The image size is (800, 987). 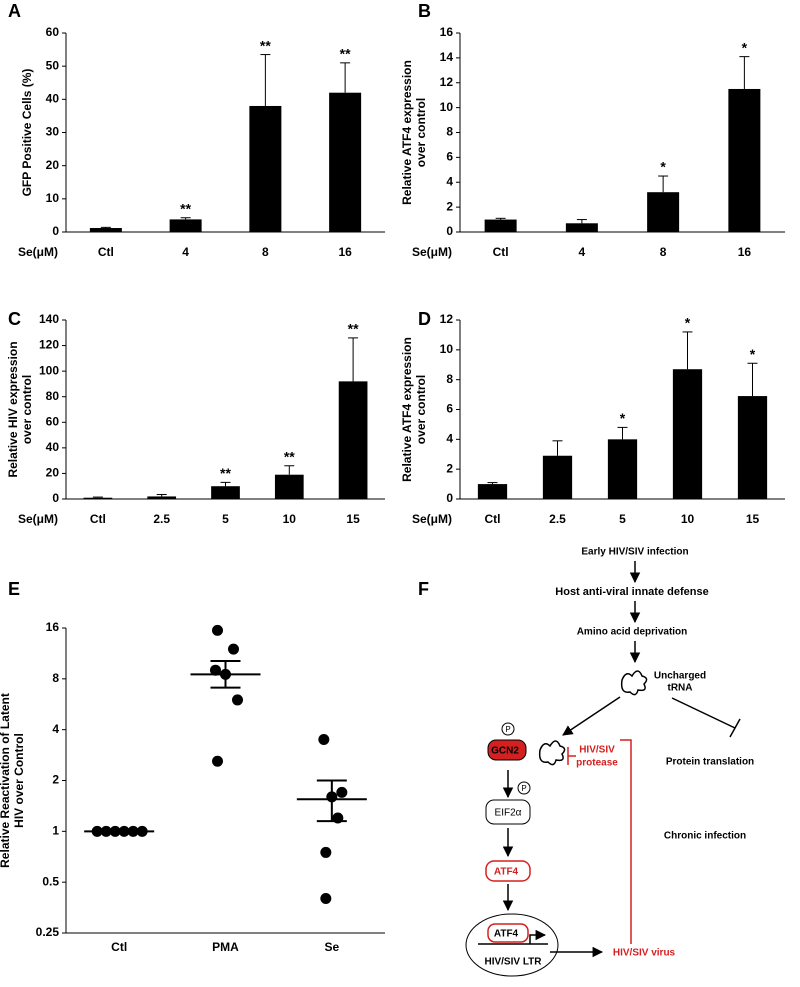 What do you see at coordinates (507, 729) in the screenshot?
I see `node-text: P` at bounding box center [507, 729].